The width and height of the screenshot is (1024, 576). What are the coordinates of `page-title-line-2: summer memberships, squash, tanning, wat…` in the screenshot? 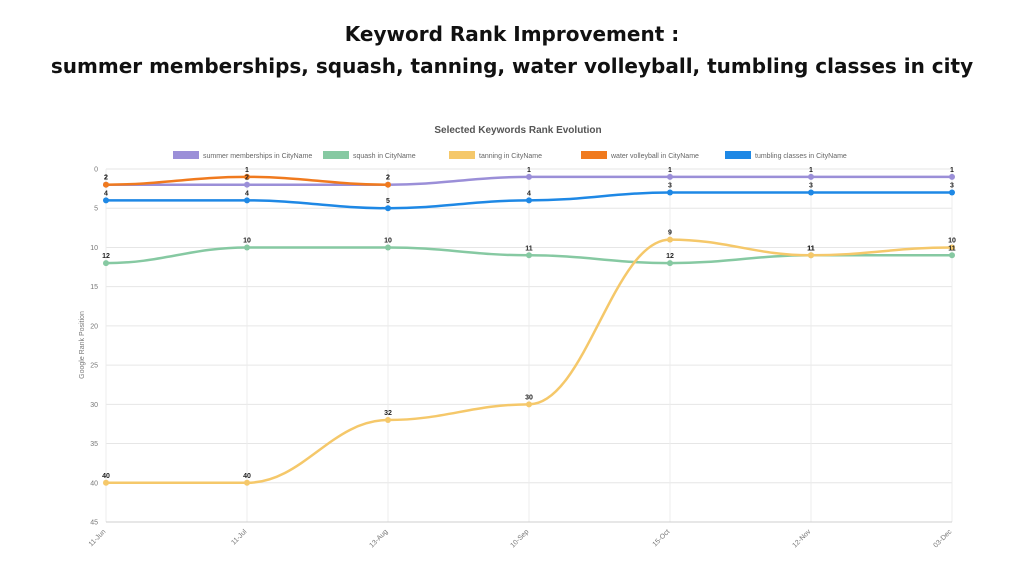 It's located at (512, 66).